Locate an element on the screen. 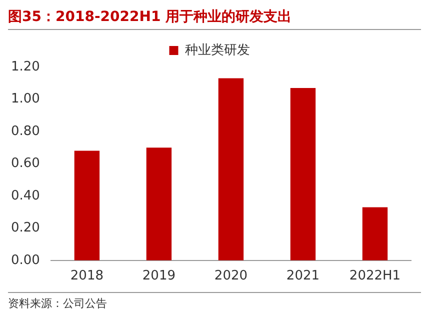  x-tick-label: 2020 is located at coordinates (231, 276).